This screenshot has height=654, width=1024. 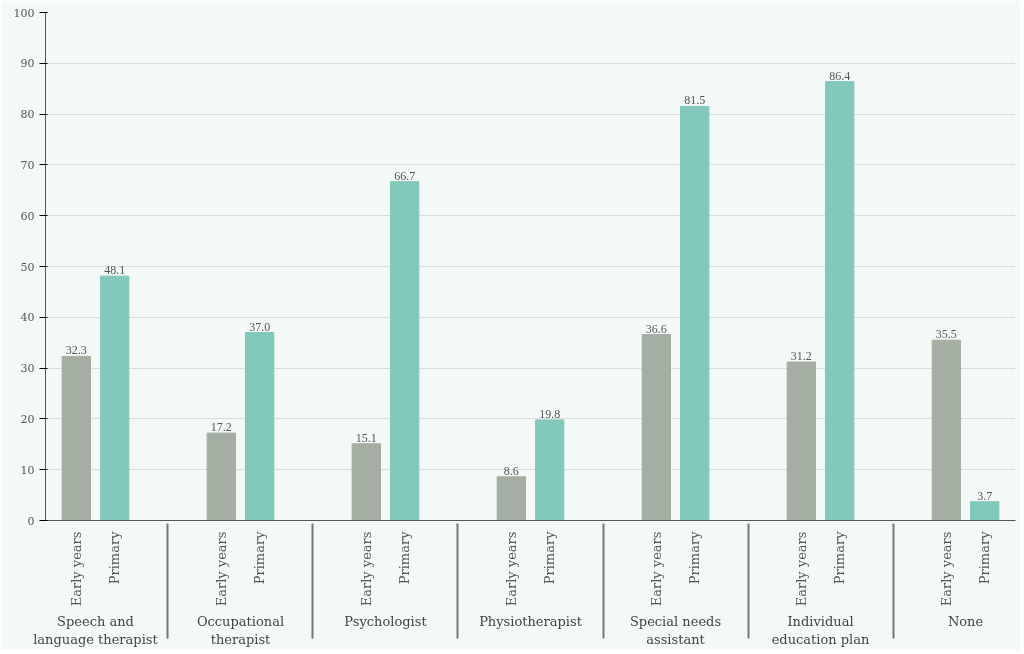 What do you see at coordinates (821, 631) in the screenshot?
I see `x-tick-label: Individual education plan` at bounding box center [821, 631].